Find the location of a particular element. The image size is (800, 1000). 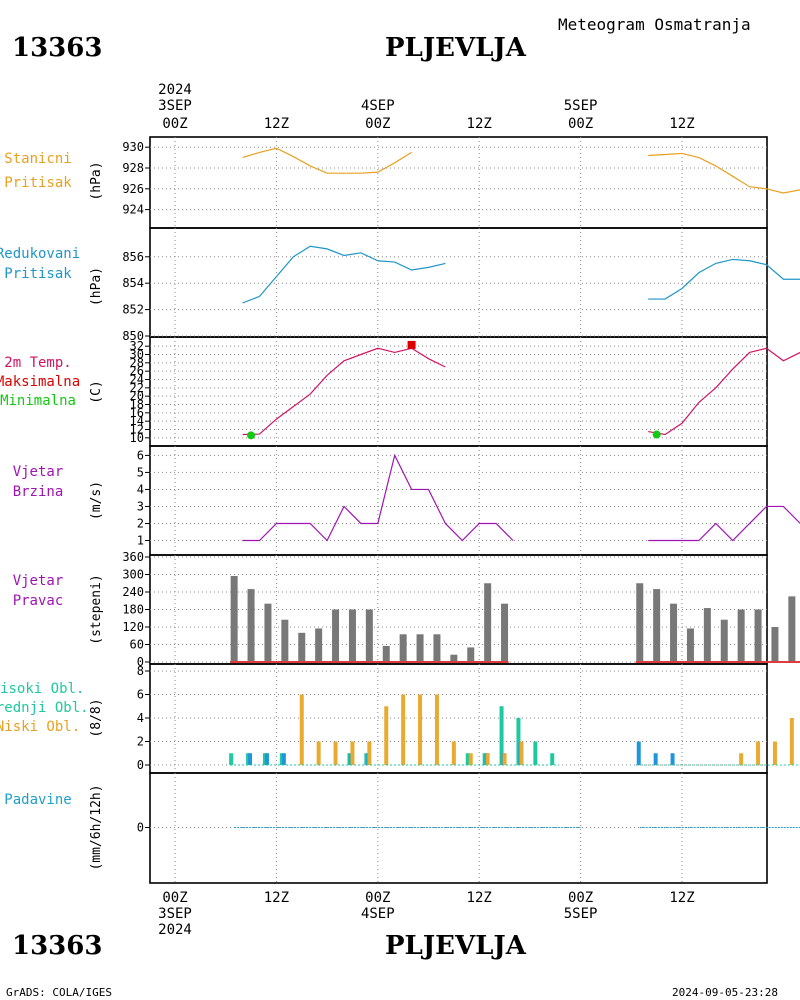

panel-label: Pritisak is located at coordinates (38, 274).